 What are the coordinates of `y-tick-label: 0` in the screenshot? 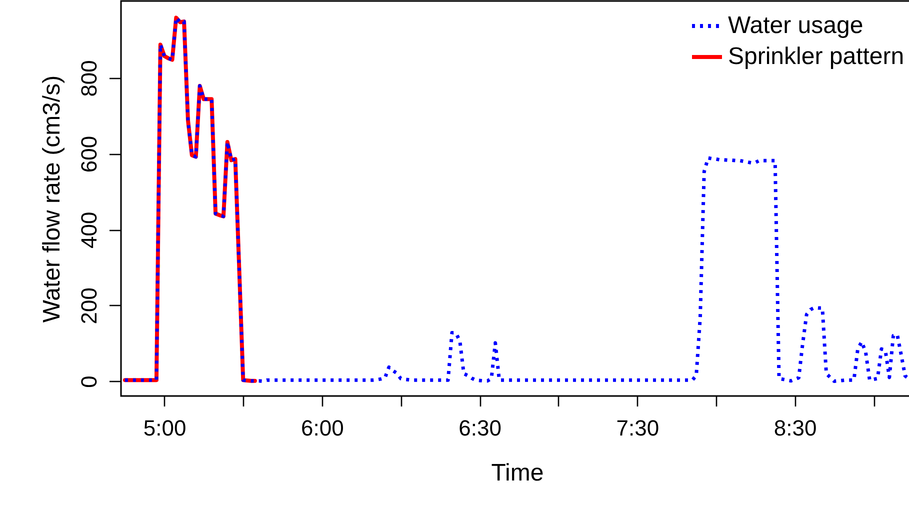 It's located at (89, 382).